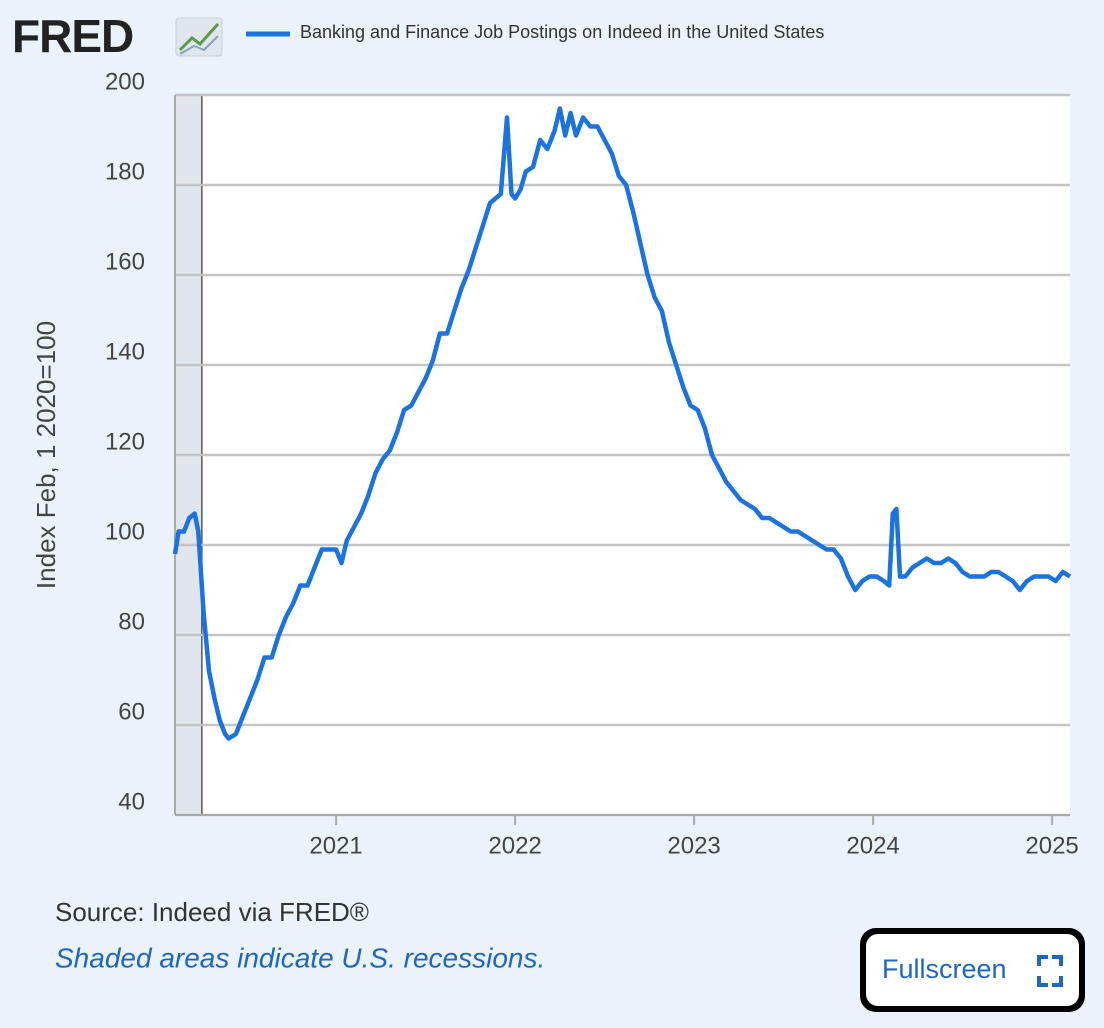  Describe the element at coordinates (72, 36) in the screenshot. I see `logo: FRED` at that location.